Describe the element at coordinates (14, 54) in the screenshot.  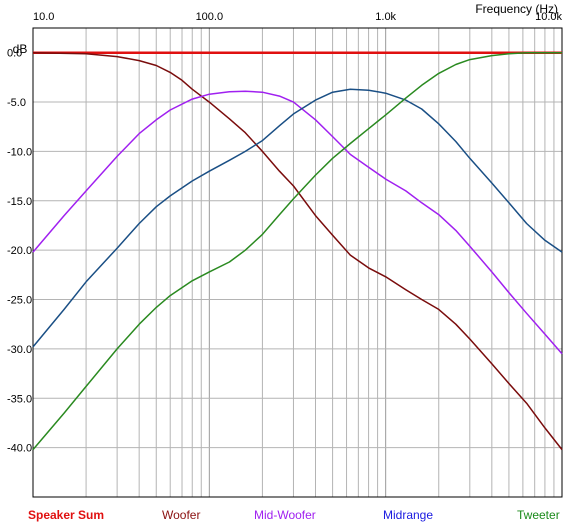
I see `y-tick-label: 0.0` at that location.